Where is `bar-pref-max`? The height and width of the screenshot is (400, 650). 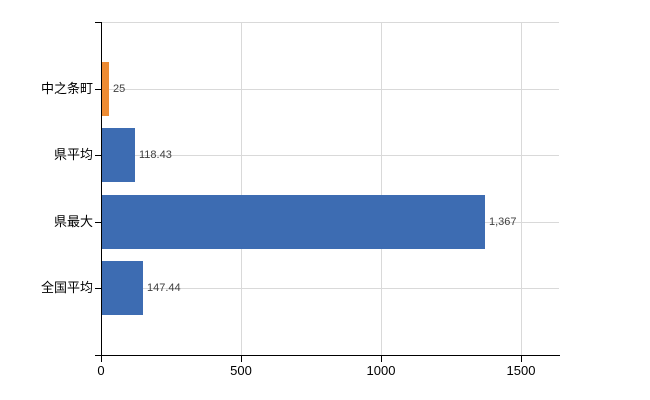 bar-pref-max is located at coordinates (293, 222).